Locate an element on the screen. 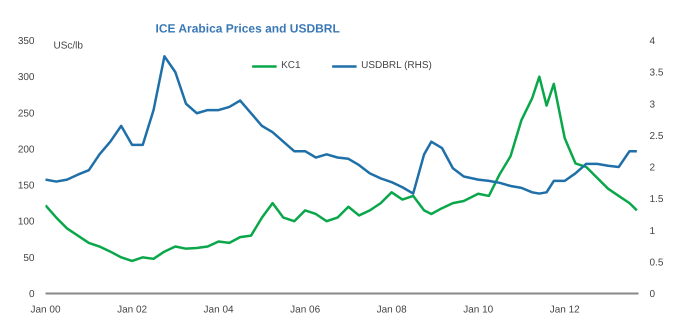 The image size is (683, 333). legend-label: USDBRL (RHS) is located at coordinates (396, 65).